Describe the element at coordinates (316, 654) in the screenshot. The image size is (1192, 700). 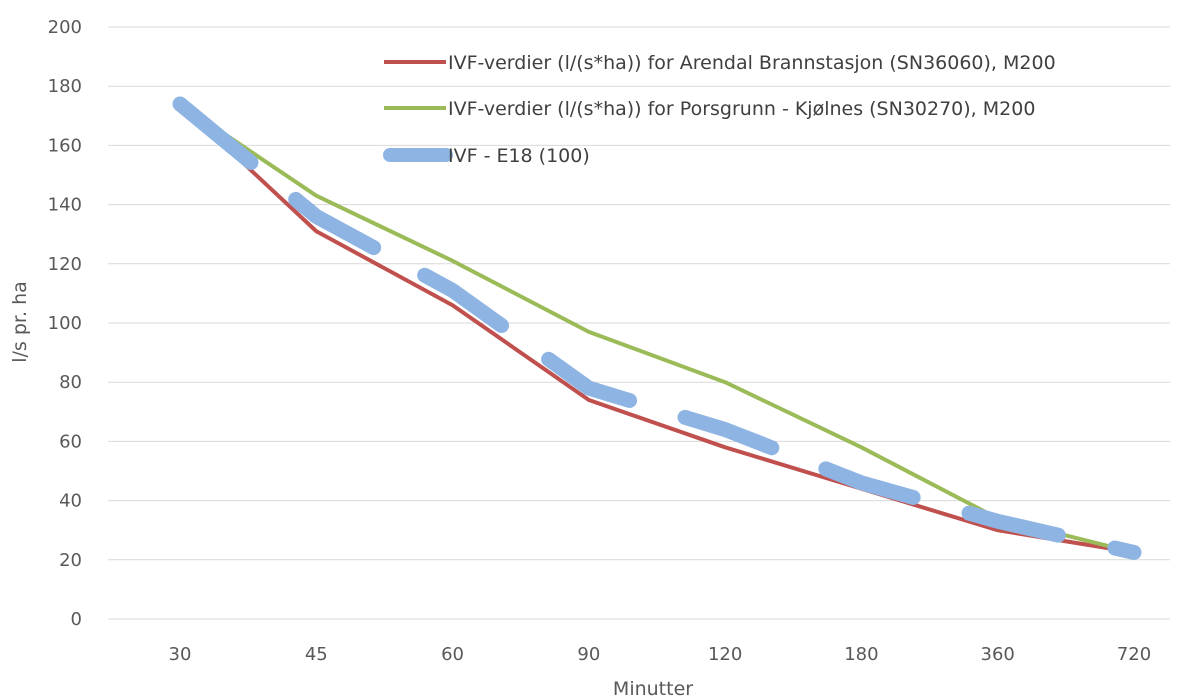
I see `x-tick-label: 45` at that location.